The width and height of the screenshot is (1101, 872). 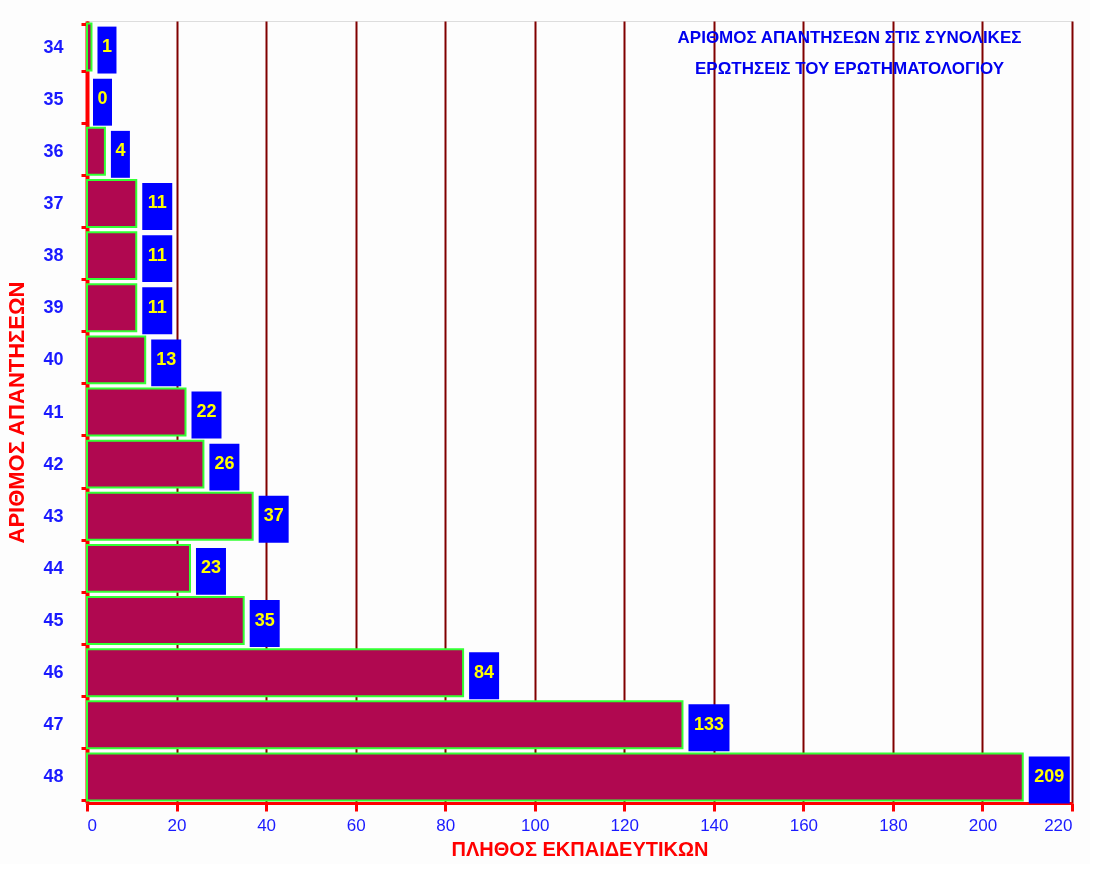 I want to click on data-label: 0, so click(x=102, y=98).